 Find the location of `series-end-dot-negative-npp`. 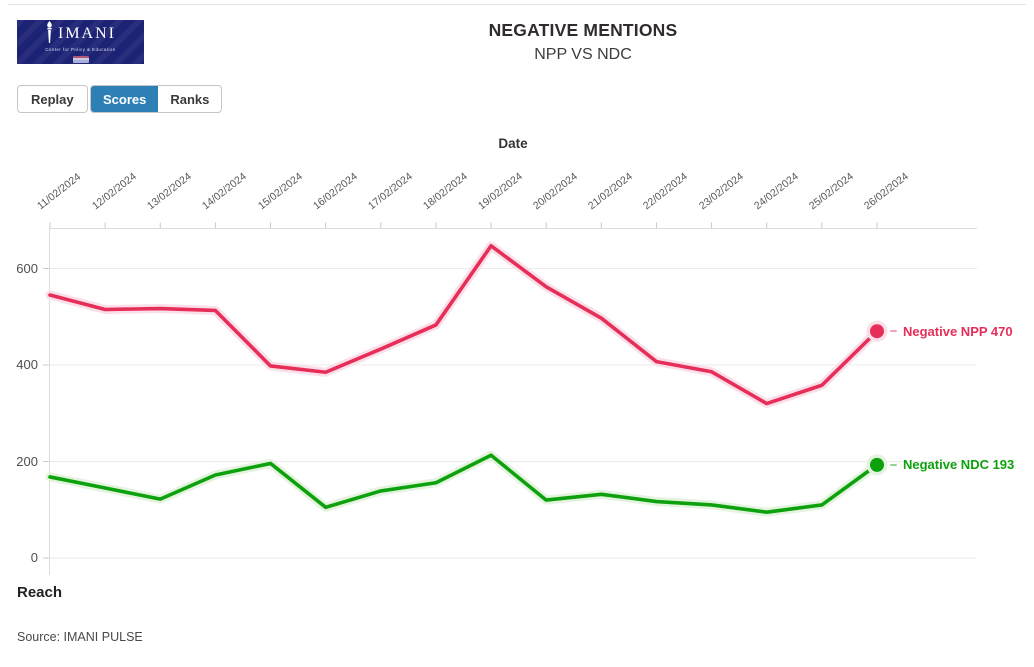

series-end-dot-negative-npp is located at coordinates (877, 331).